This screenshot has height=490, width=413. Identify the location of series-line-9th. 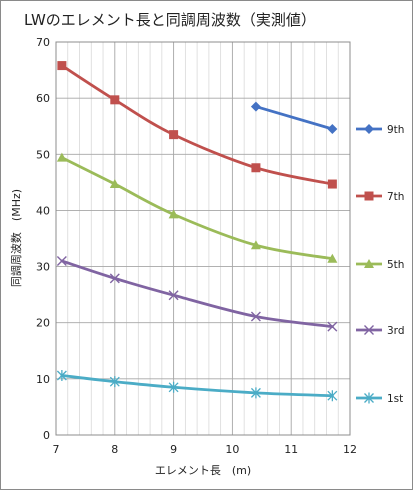
(294, 118).